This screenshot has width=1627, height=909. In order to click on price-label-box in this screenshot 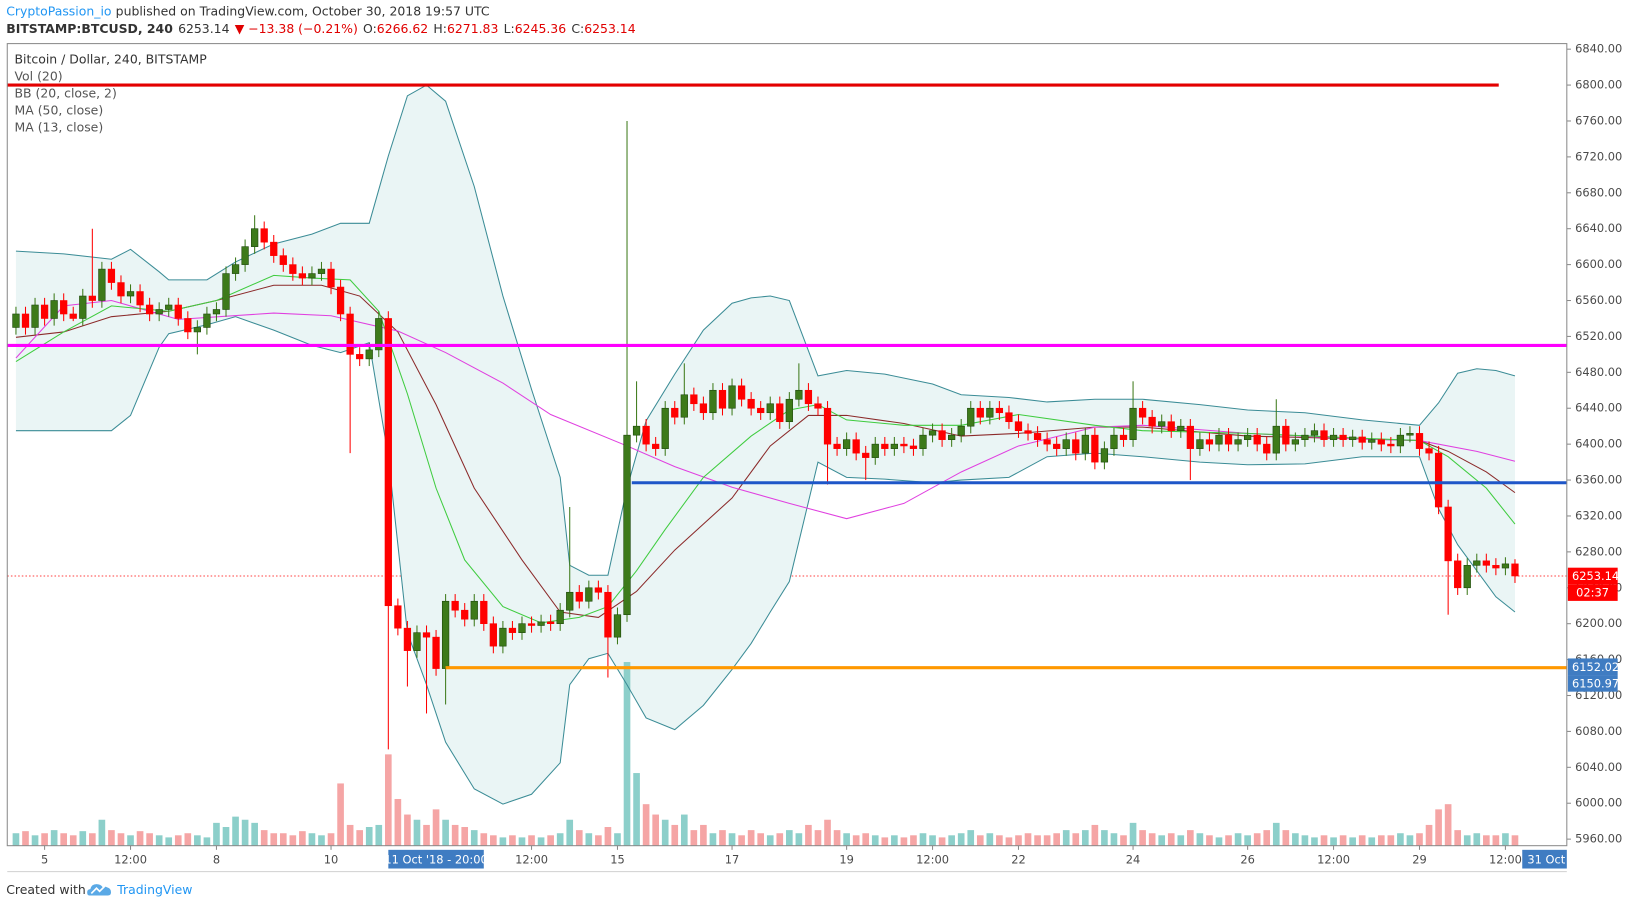, I will do `click(1592, 667)`.